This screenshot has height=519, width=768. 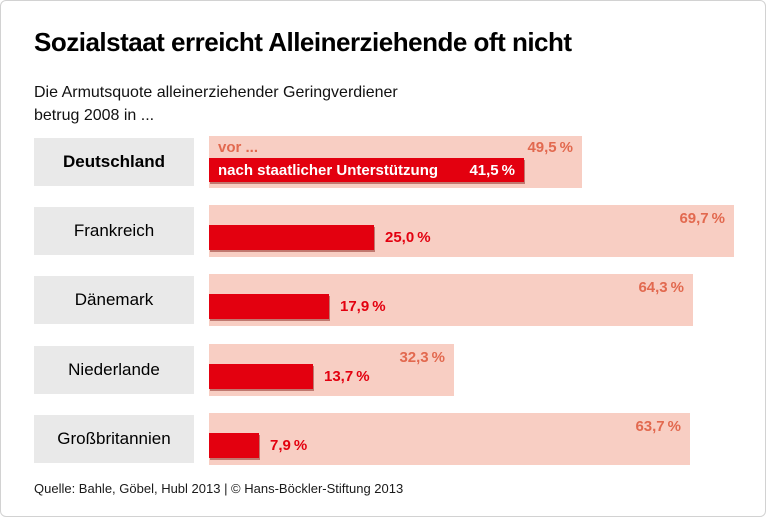 I want to click on value-after-support: 7,9 %, so click(x=289, y=445).